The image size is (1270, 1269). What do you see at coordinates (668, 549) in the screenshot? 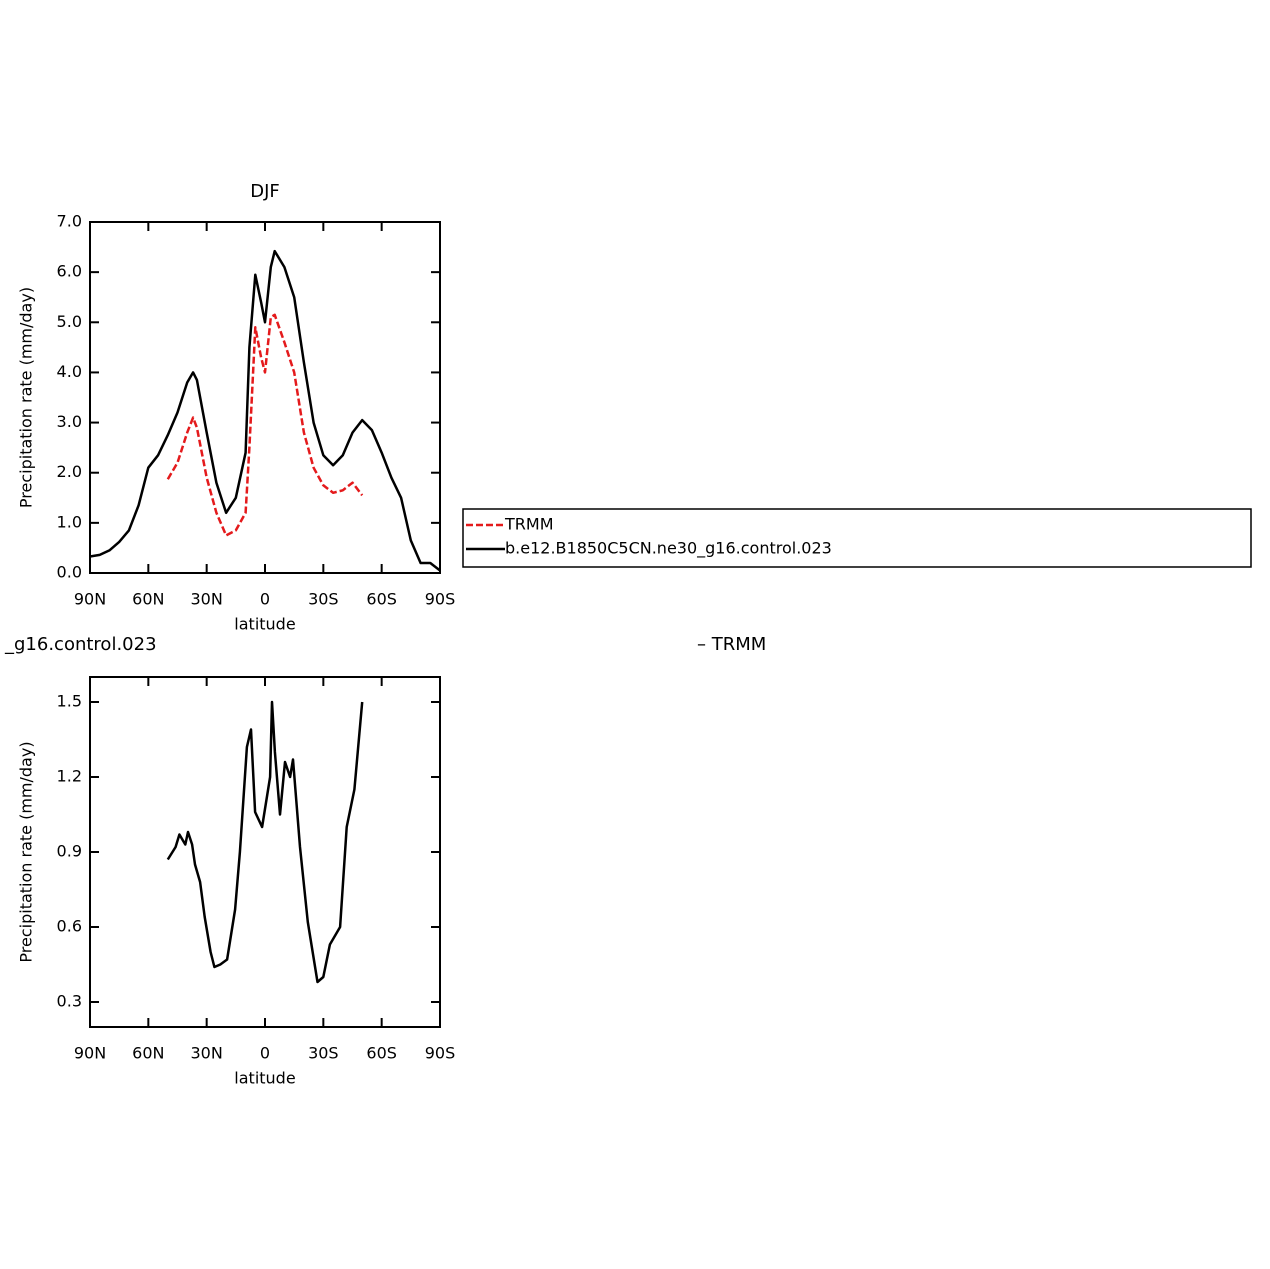
I see `legend-label: b.e12.B1850C5CN.ne30_g16.control.023` at bounding box center [668, 549].